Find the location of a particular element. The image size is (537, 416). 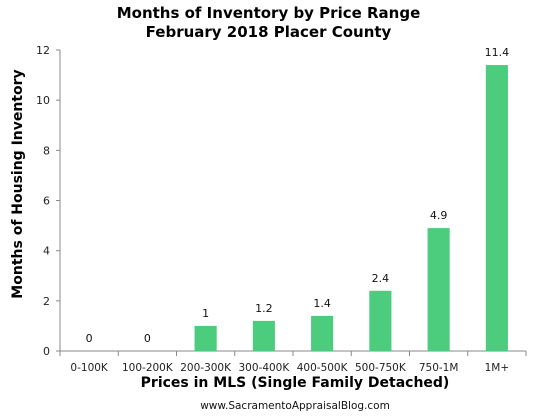

y-tick-label: 6 is located at coordinates (46, 201).